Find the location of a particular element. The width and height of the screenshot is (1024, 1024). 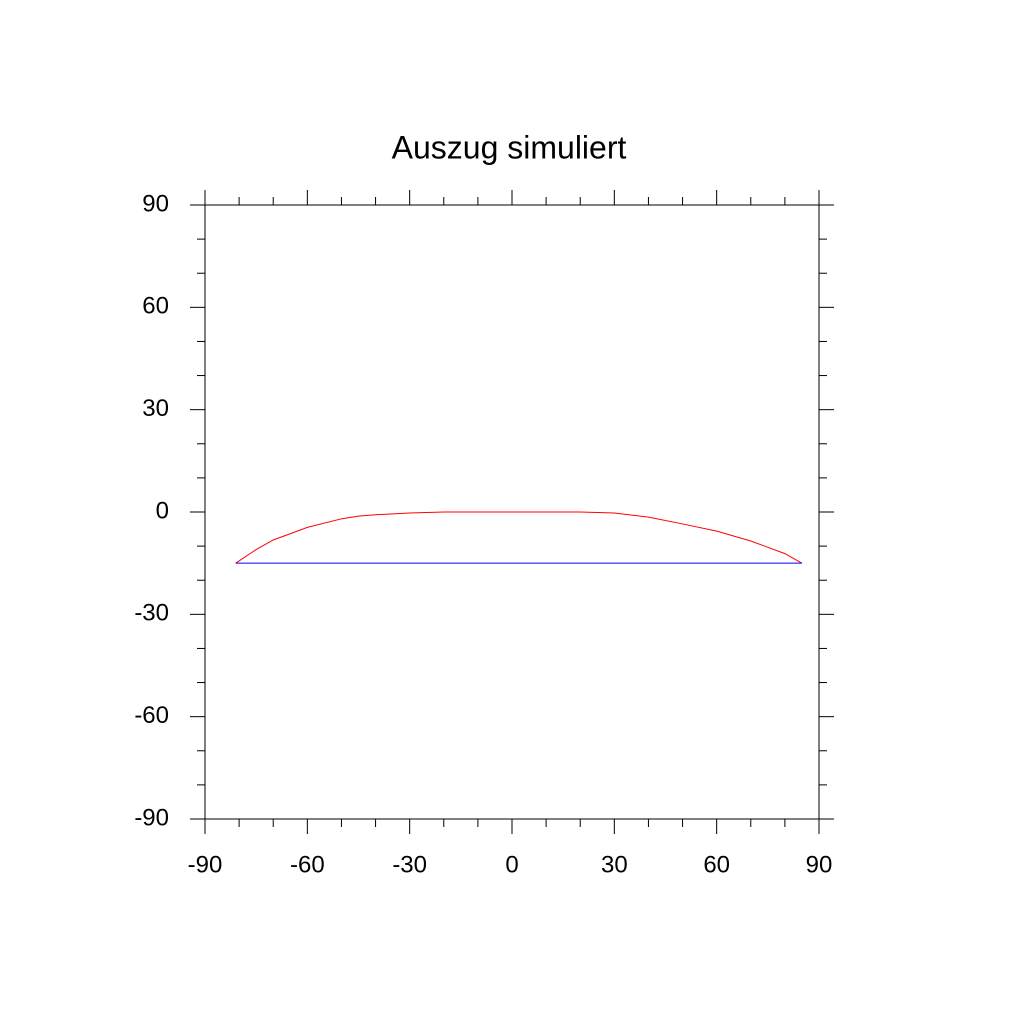

y-tick-label: -90 is located at coordinates (151, 817).